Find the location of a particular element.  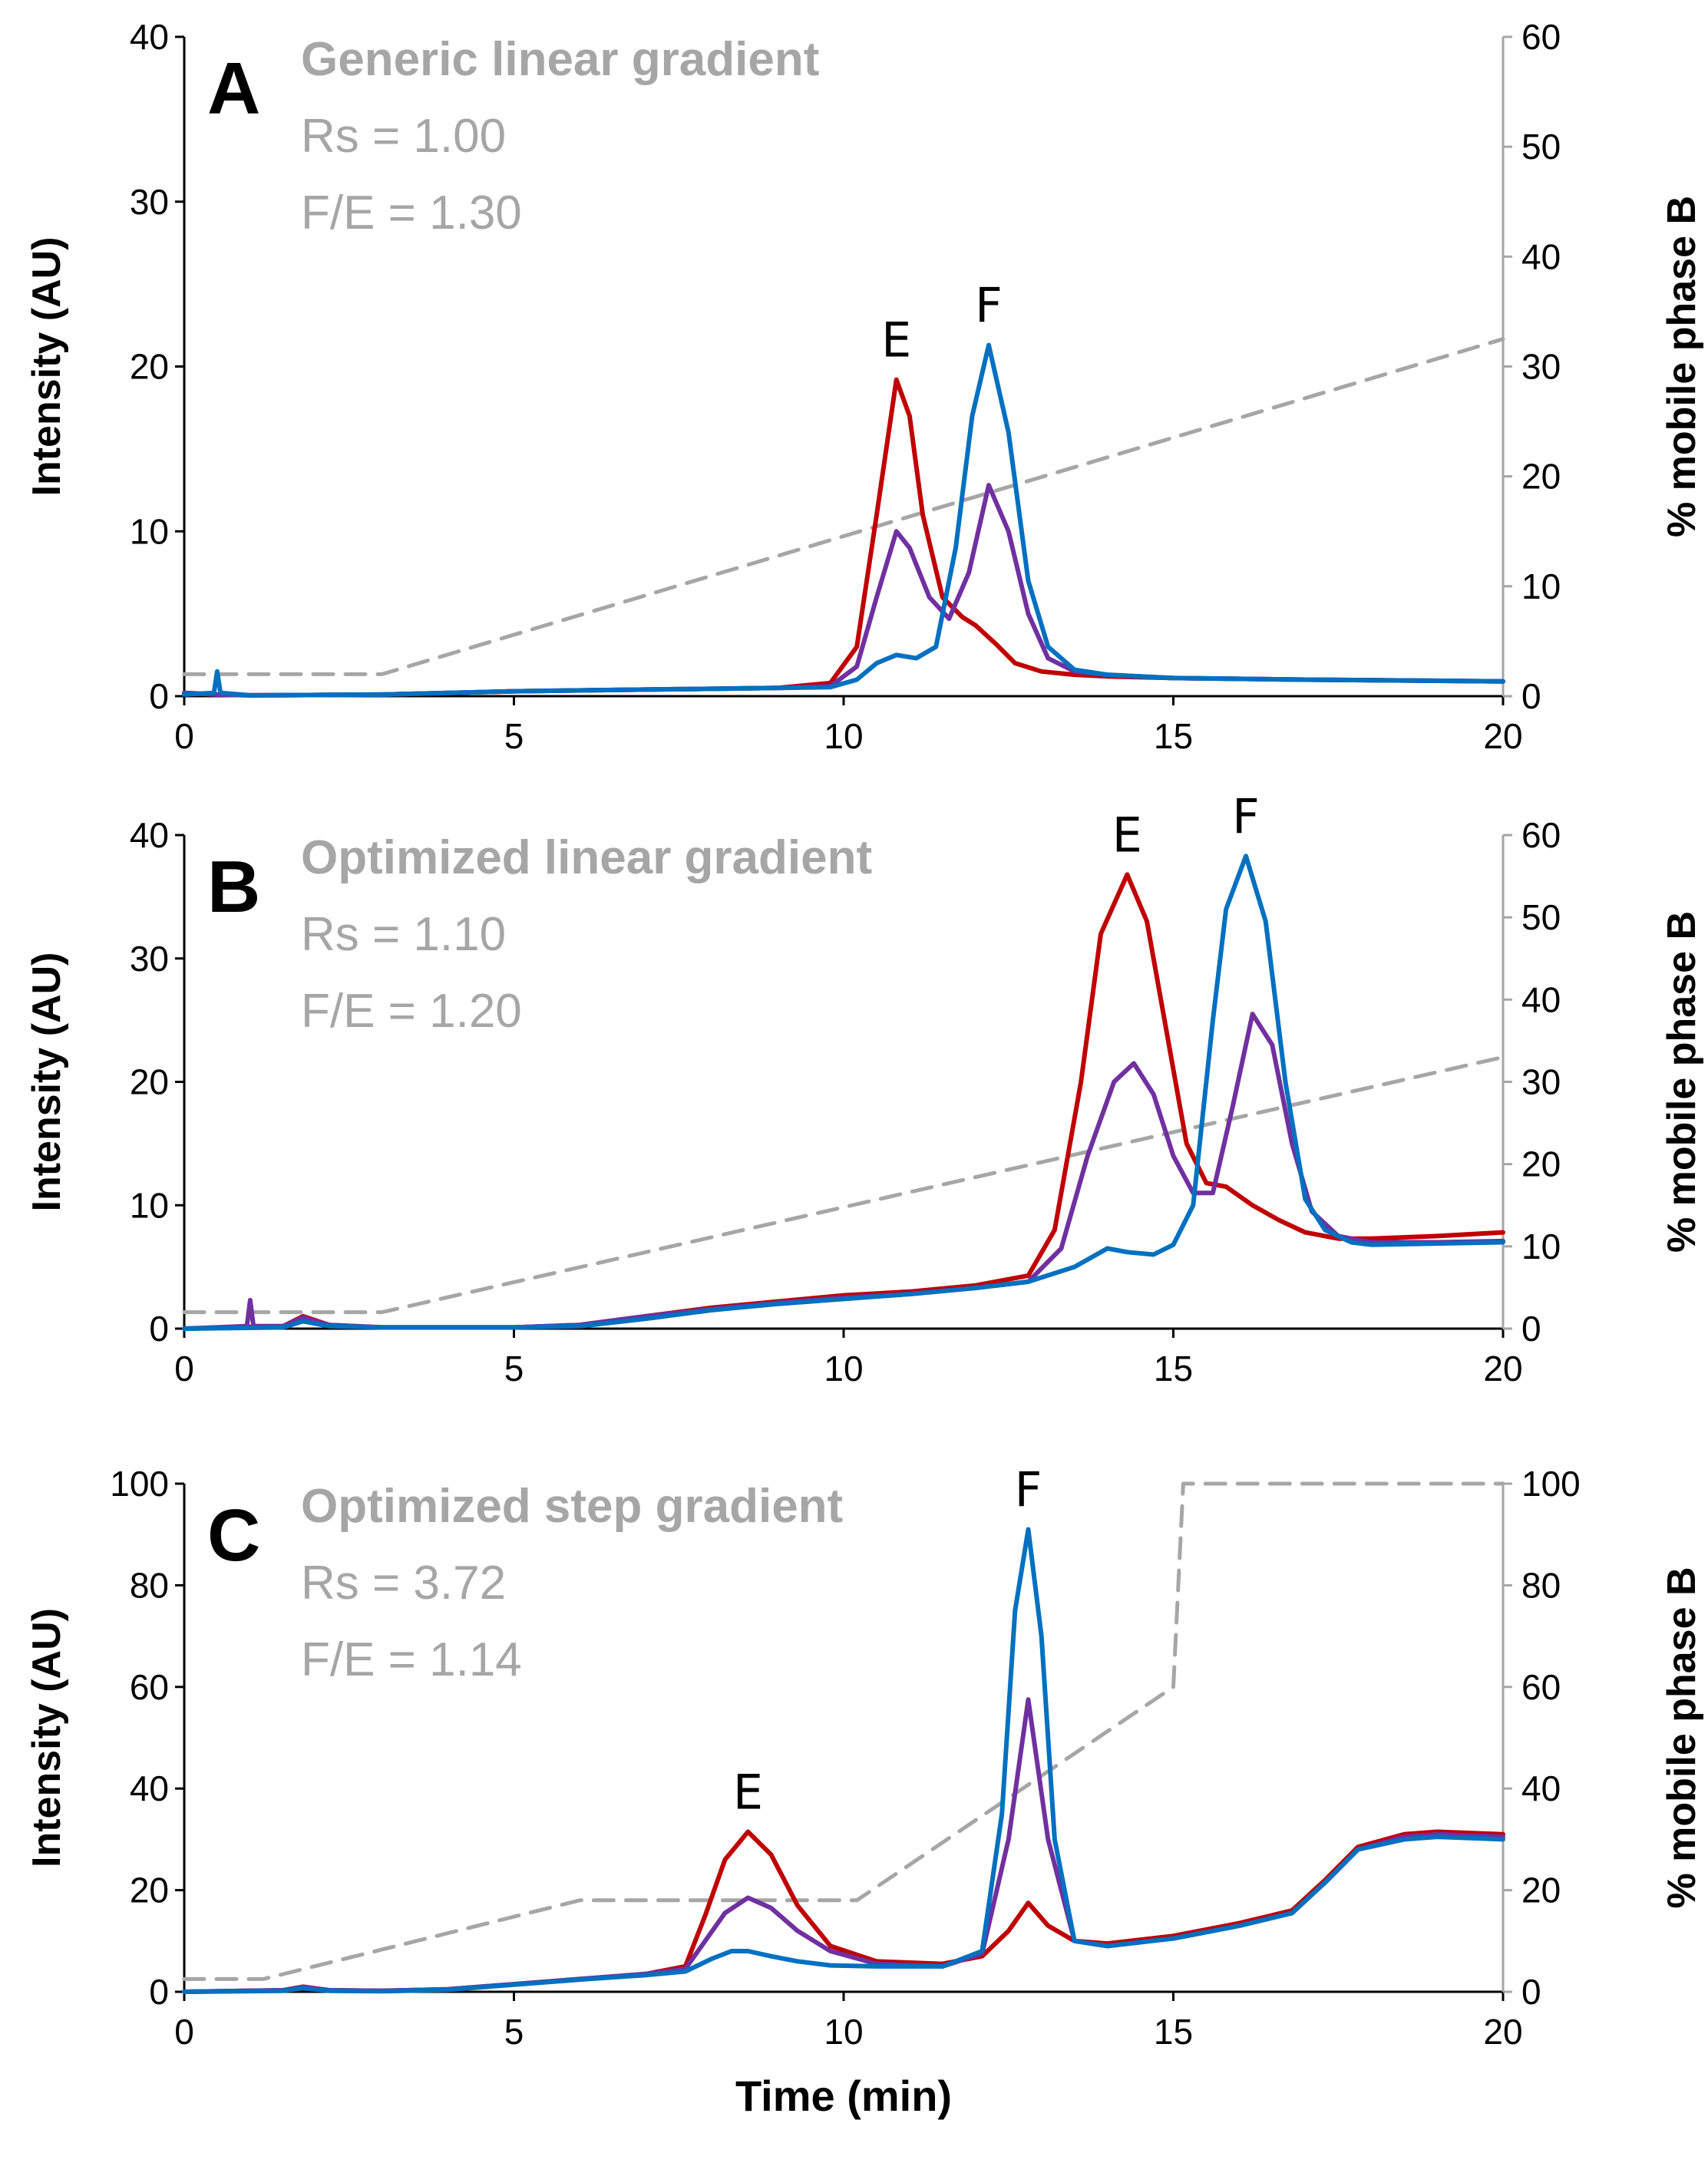

y-tick-label: 100 is located at coordinates (139, 1484).